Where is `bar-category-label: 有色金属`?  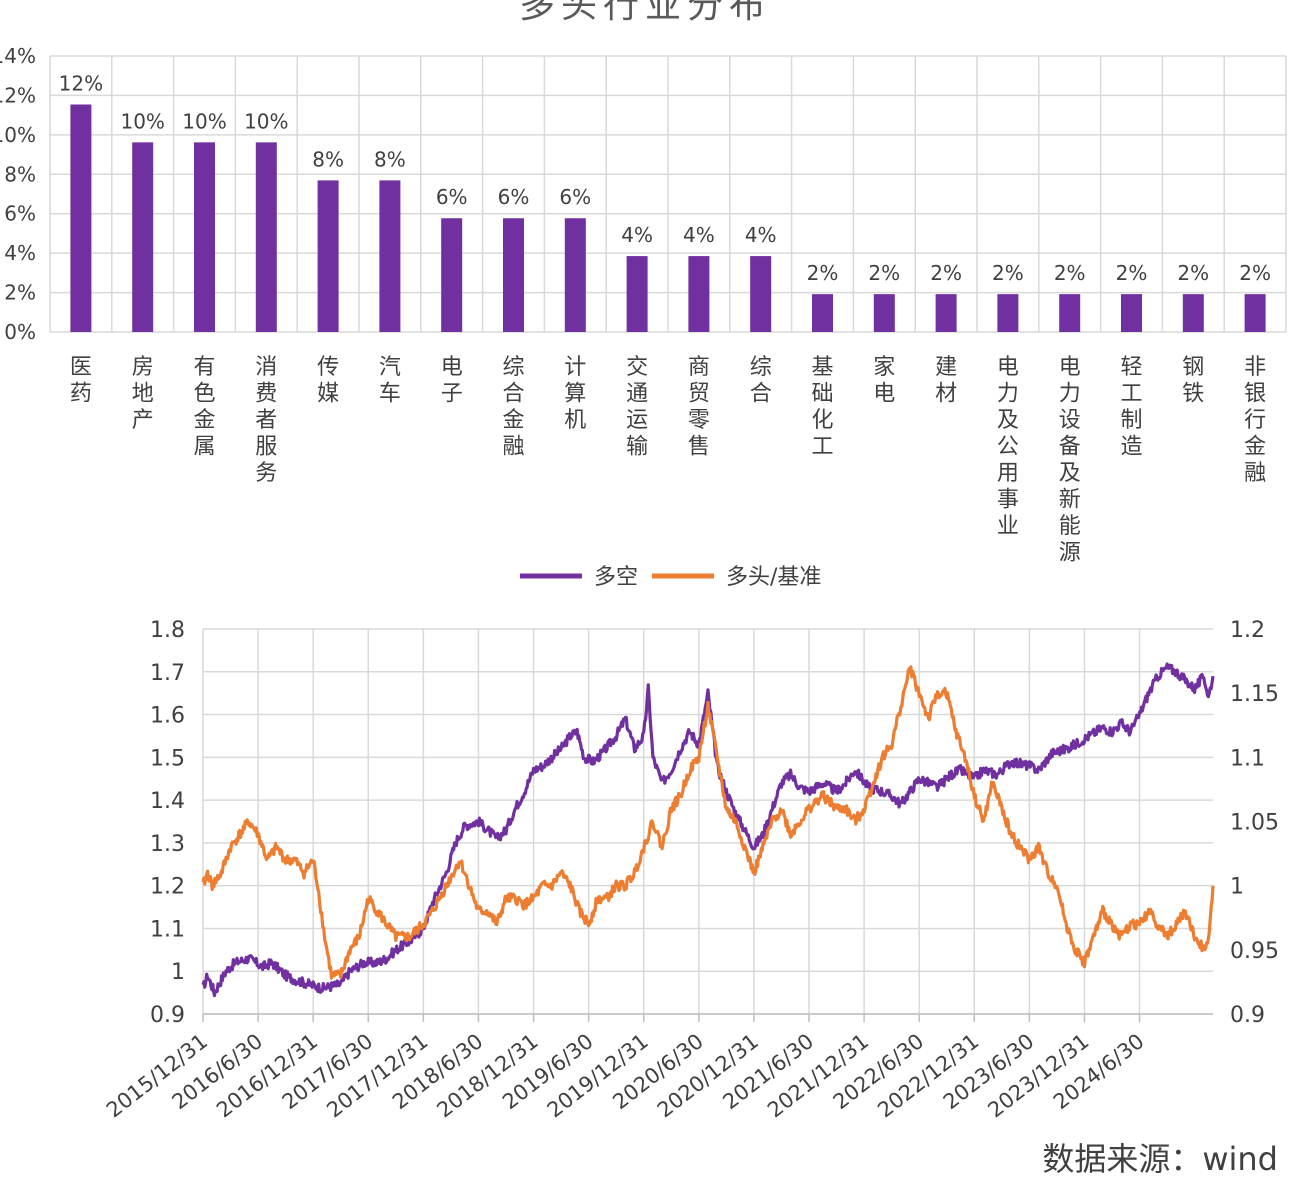 bar-category-label: 有色金属 is located at coordinates (204, 407).